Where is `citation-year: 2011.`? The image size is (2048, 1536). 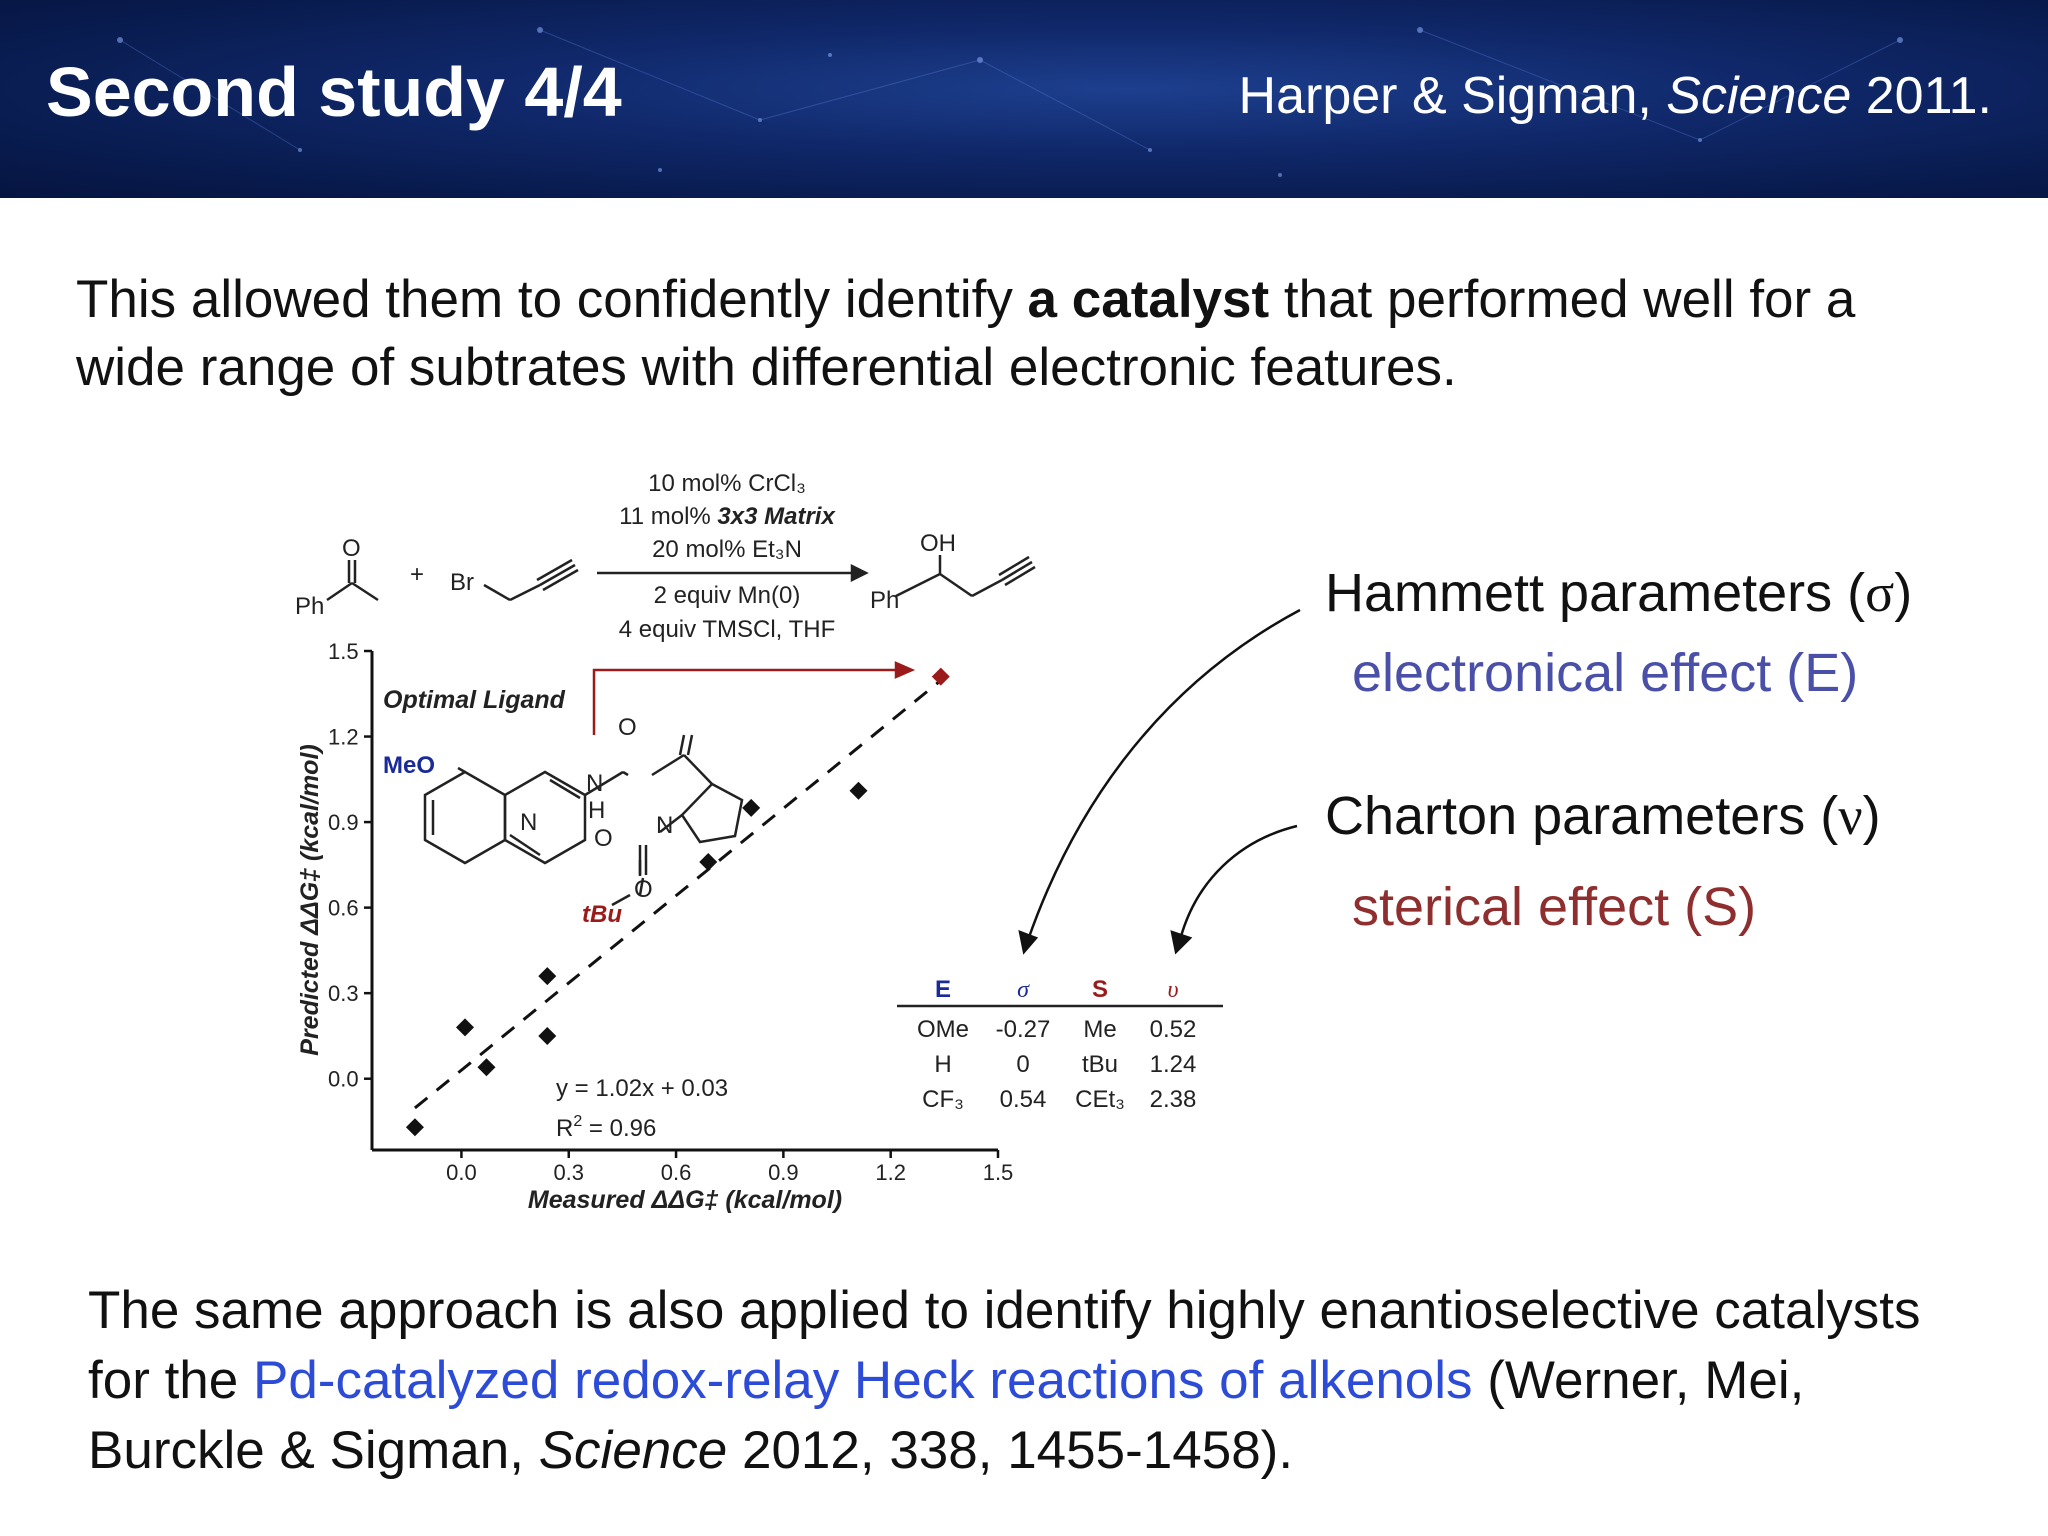 citation-year: 2011. is located at coordinates (1921, 96).